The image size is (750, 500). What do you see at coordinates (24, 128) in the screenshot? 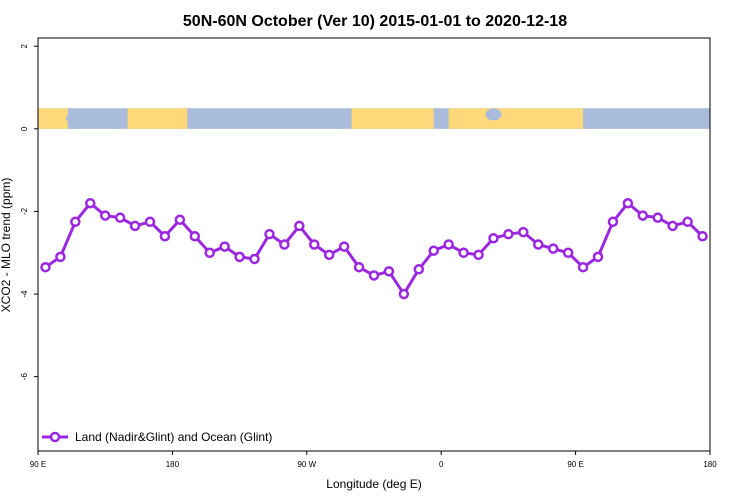
I see `y-tick-label: 0` at bounding box center [24, 128].